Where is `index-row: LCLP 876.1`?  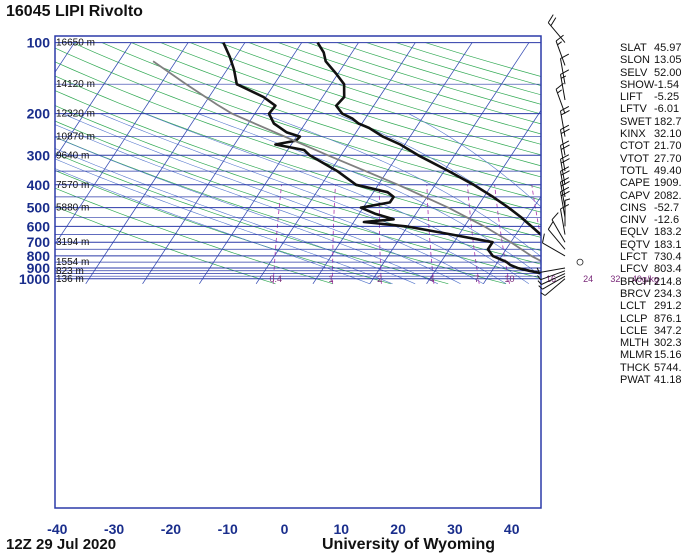
index-row: LCLP 876.1 is located at coordinates (658, 319).